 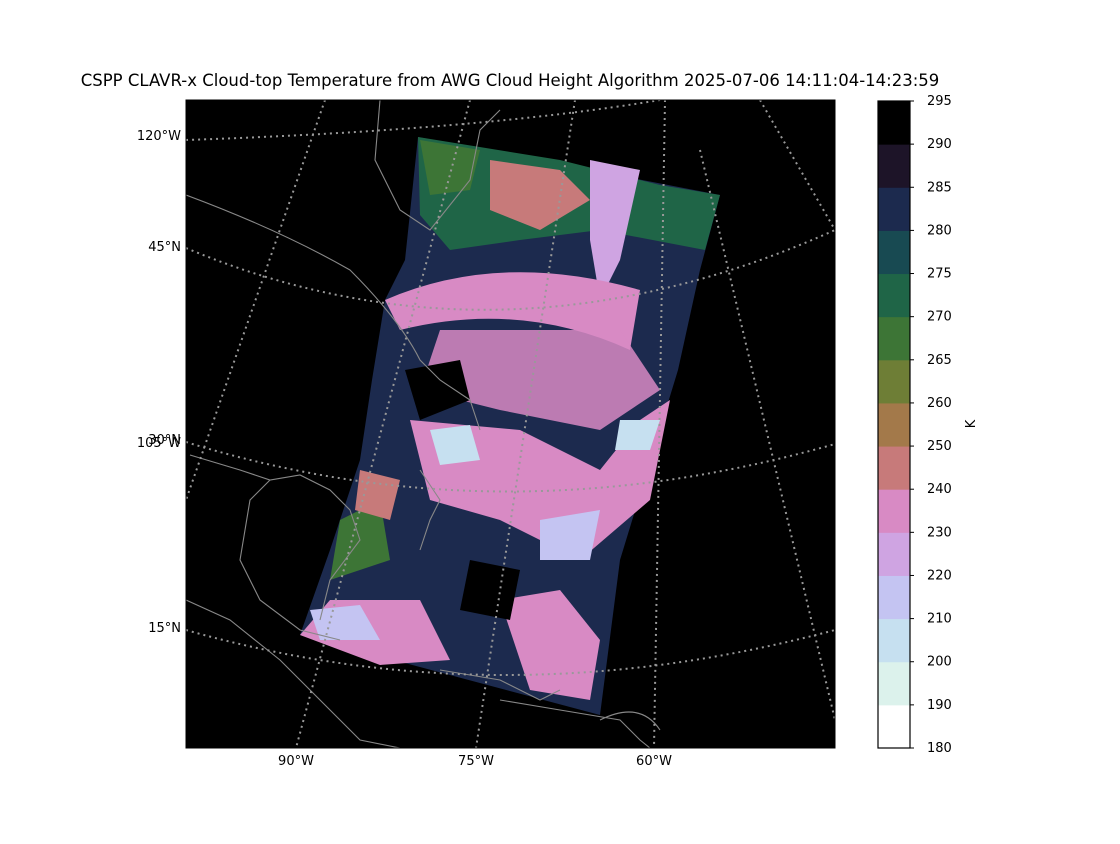 What do you see at coordinates (296, 761) in the screenshot?
I see `graticule-label: 90°W` at bounding box center [296, 761].